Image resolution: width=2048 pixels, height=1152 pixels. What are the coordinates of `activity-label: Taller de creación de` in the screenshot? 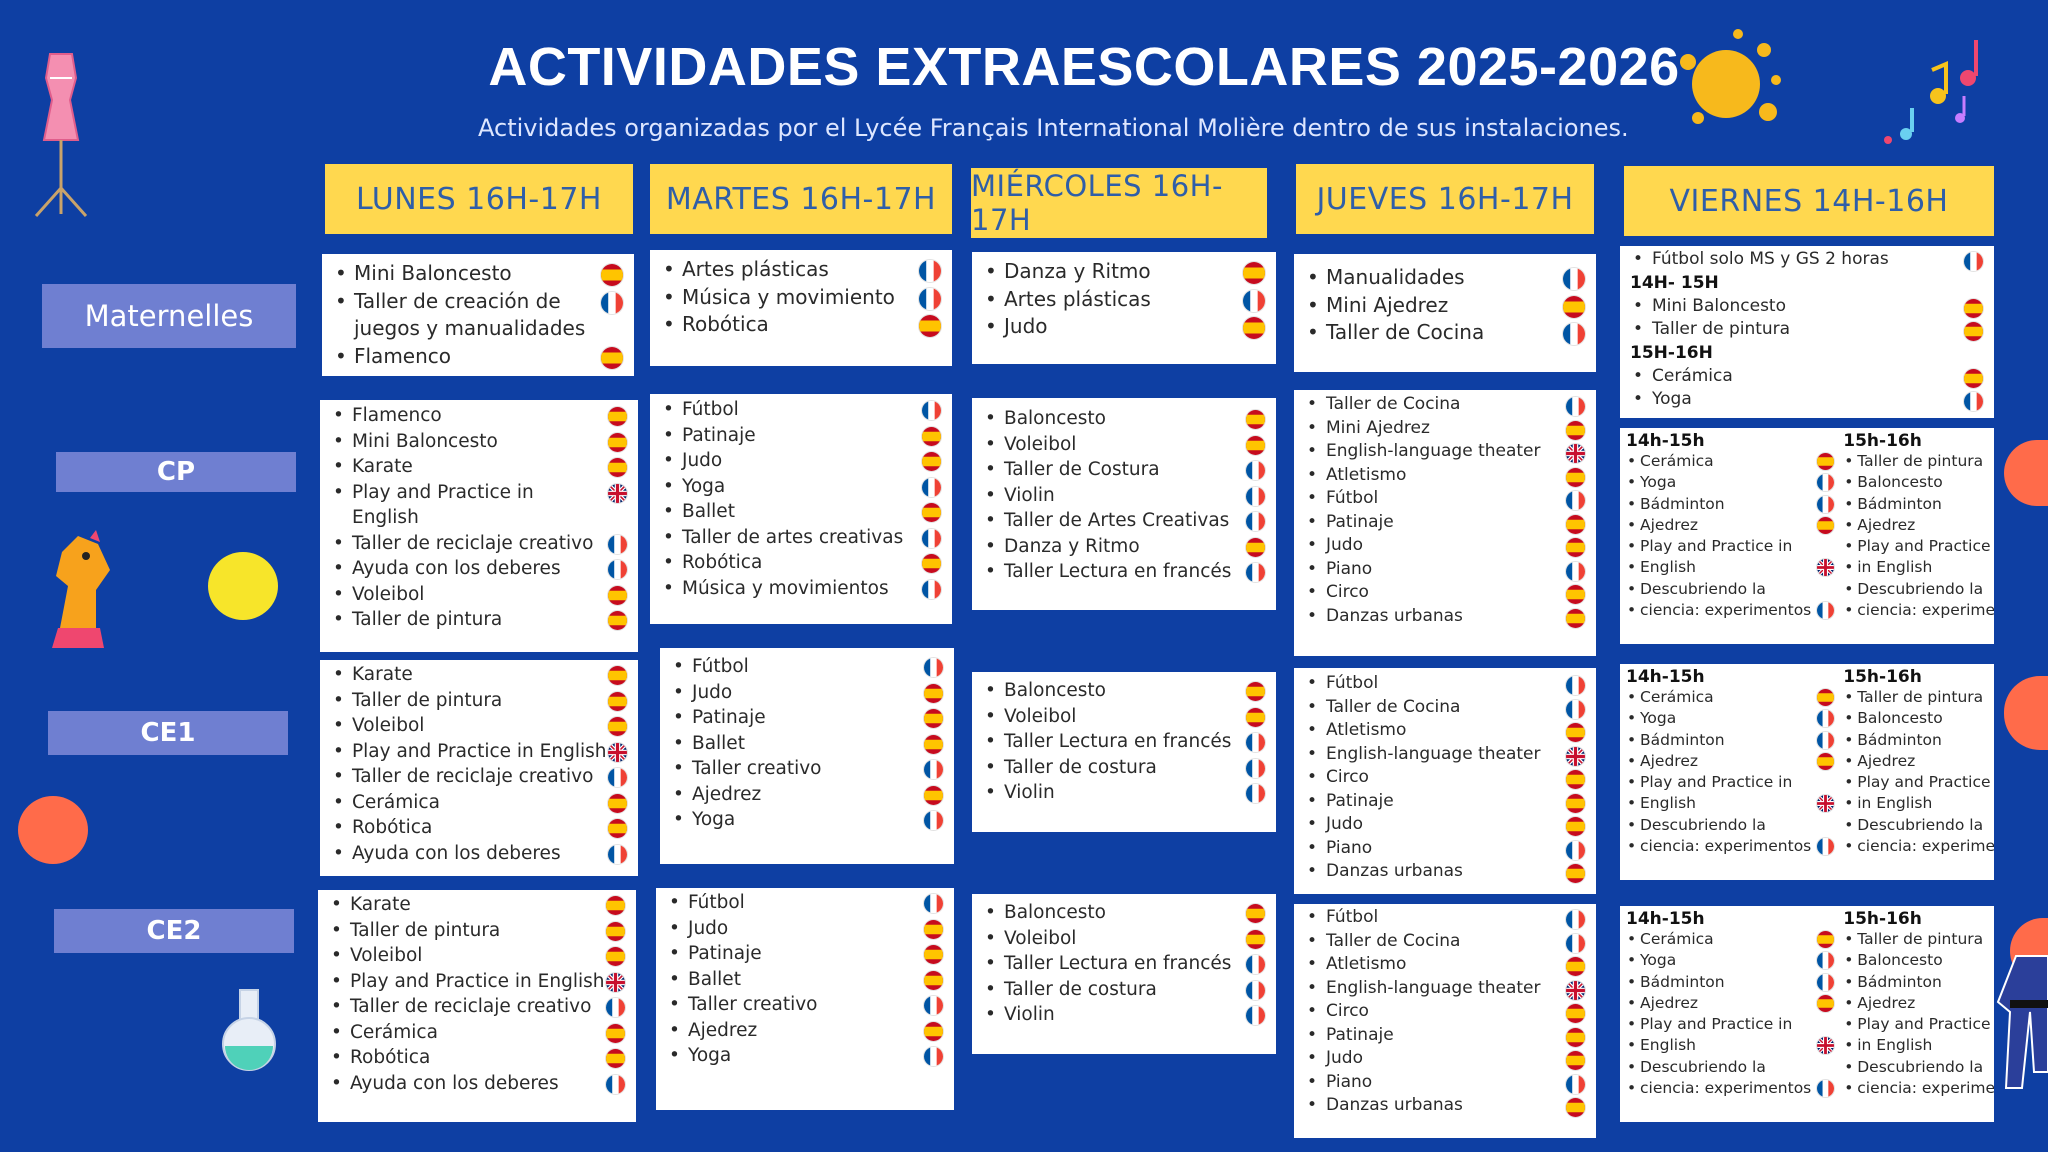 It's located at (457, 300).